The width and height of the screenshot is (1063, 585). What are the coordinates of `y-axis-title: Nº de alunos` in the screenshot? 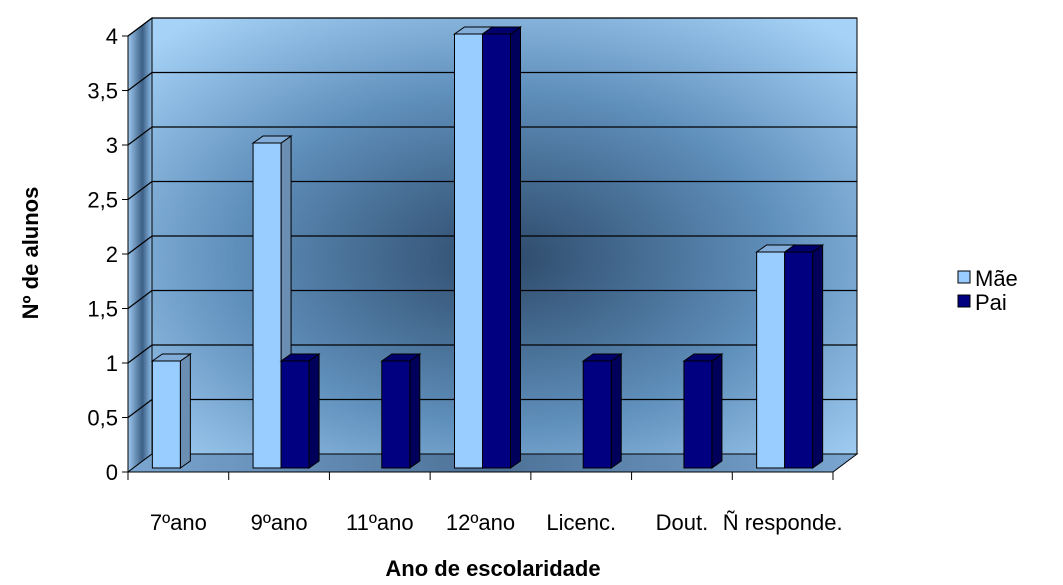 It's located at (30, 253).